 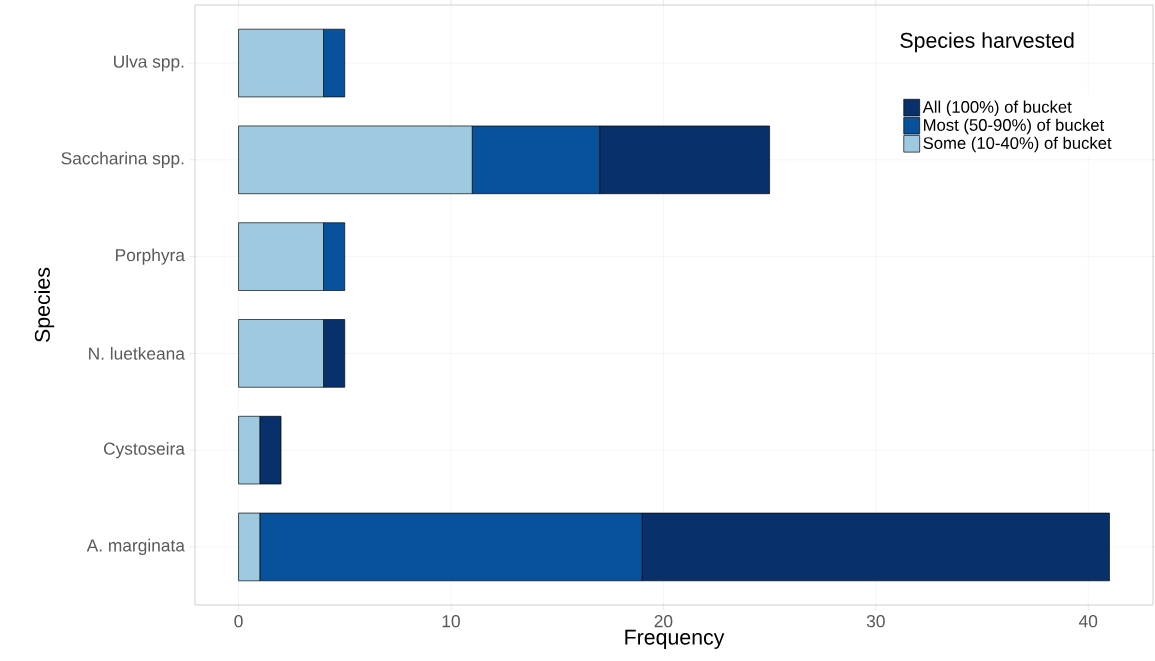 I want to click on legend-label: Most (50-90%) of bucket, so click(x=1014, y=126).